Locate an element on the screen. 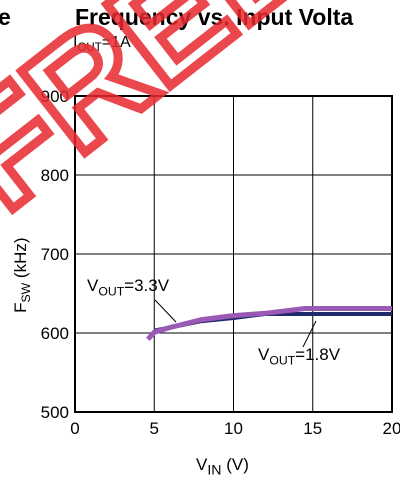 The image size is (400, 481). x-tick-label-20: 20 is located at coordinates (391, 428).